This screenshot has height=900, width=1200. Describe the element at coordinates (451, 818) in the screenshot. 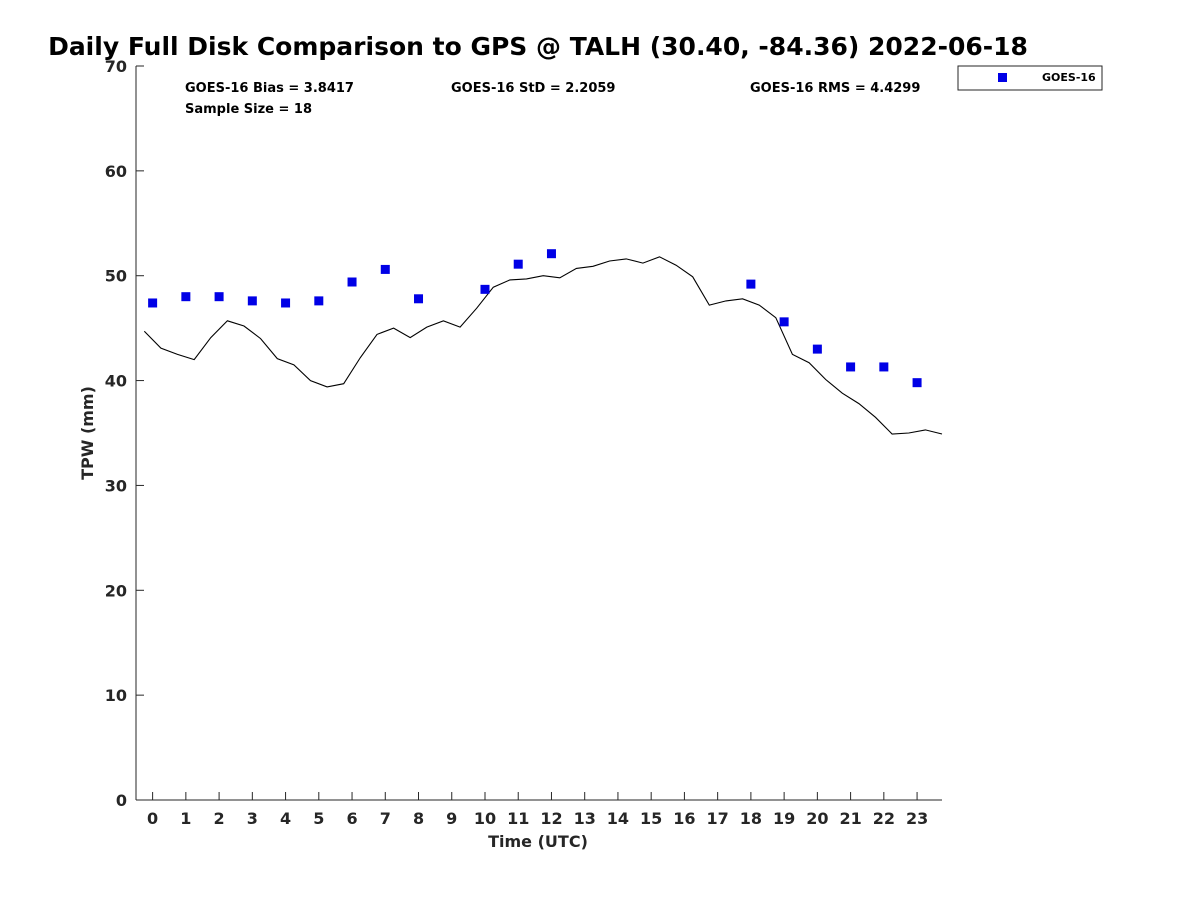

I see `x-tick-label: 9` at that location.